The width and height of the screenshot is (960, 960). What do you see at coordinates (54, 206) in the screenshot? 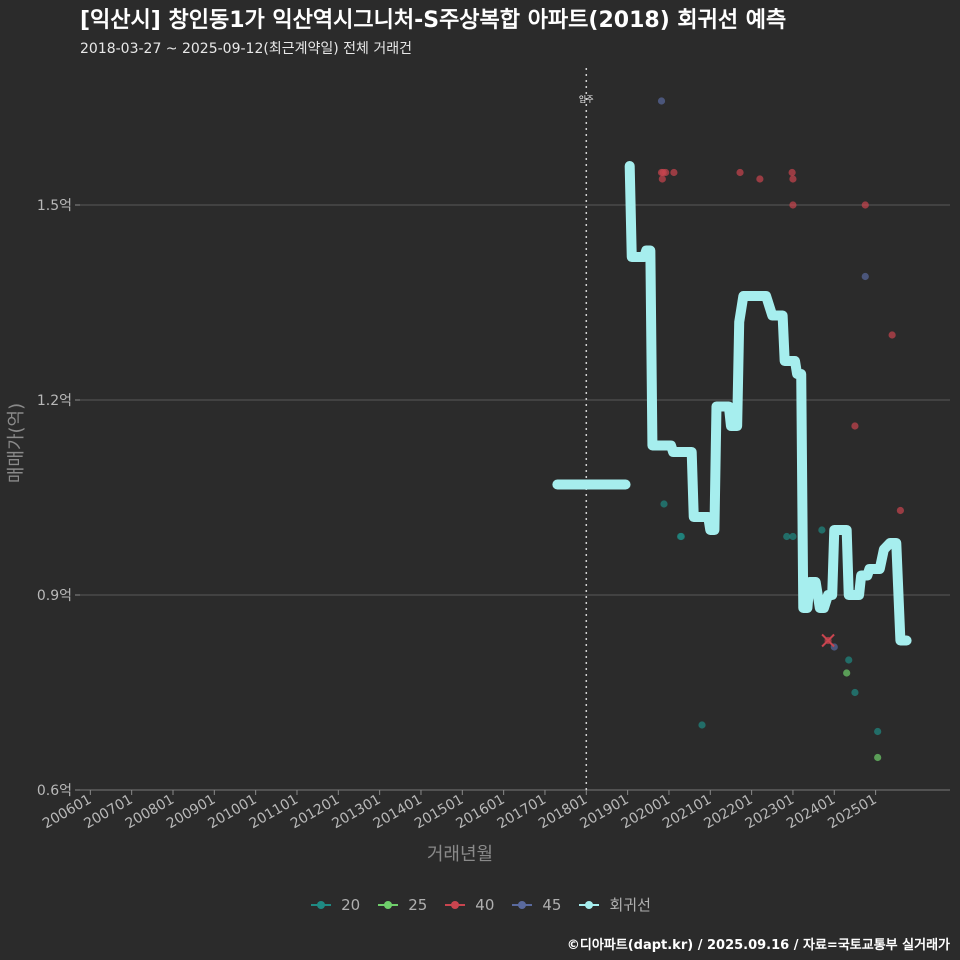
I see `y-tick-label: 1.5억` at bounding box center [54, 206].